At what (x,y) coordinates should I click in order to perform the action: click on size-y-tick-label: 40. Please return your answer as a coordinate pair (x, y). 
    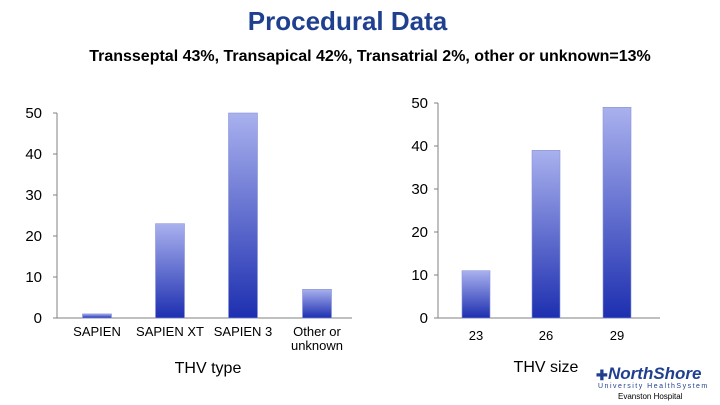
    Looking at the image, I should click on (419, 146).